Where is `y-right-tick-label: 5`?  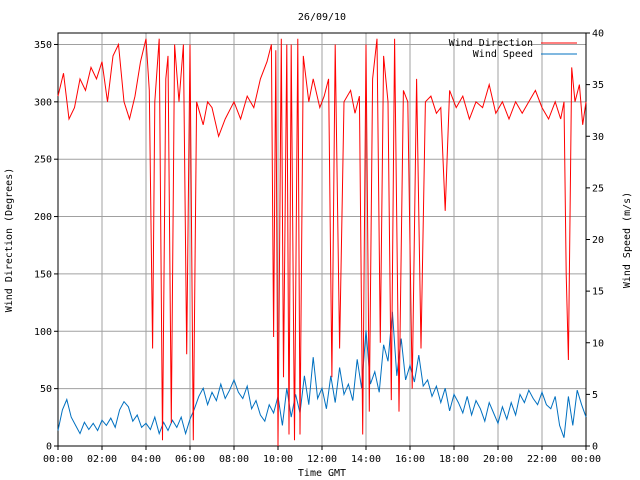 y-right-tick-label: 5 is located at coordinates (595, 395).